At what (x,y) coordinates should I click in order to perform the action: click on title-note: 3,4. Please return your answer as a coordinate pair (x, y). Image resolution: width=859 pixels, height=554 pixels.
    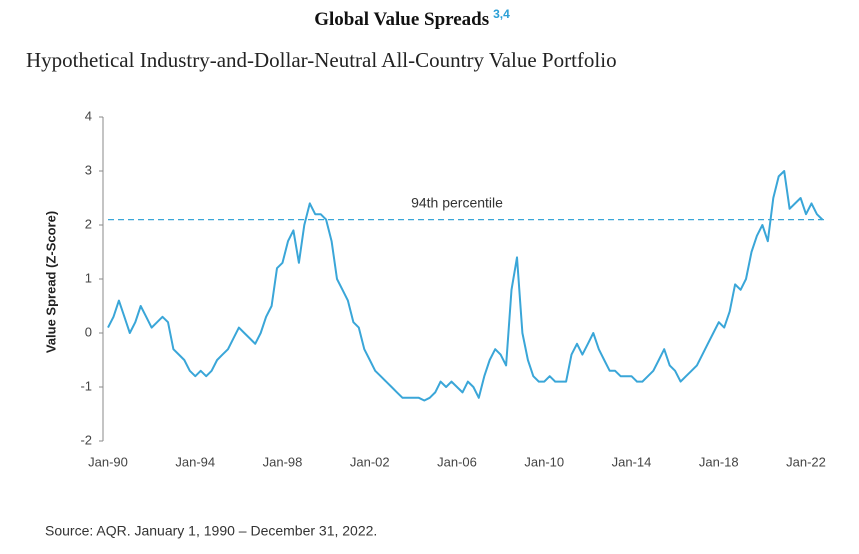
    Looking at the image, I should click on (501, 14).